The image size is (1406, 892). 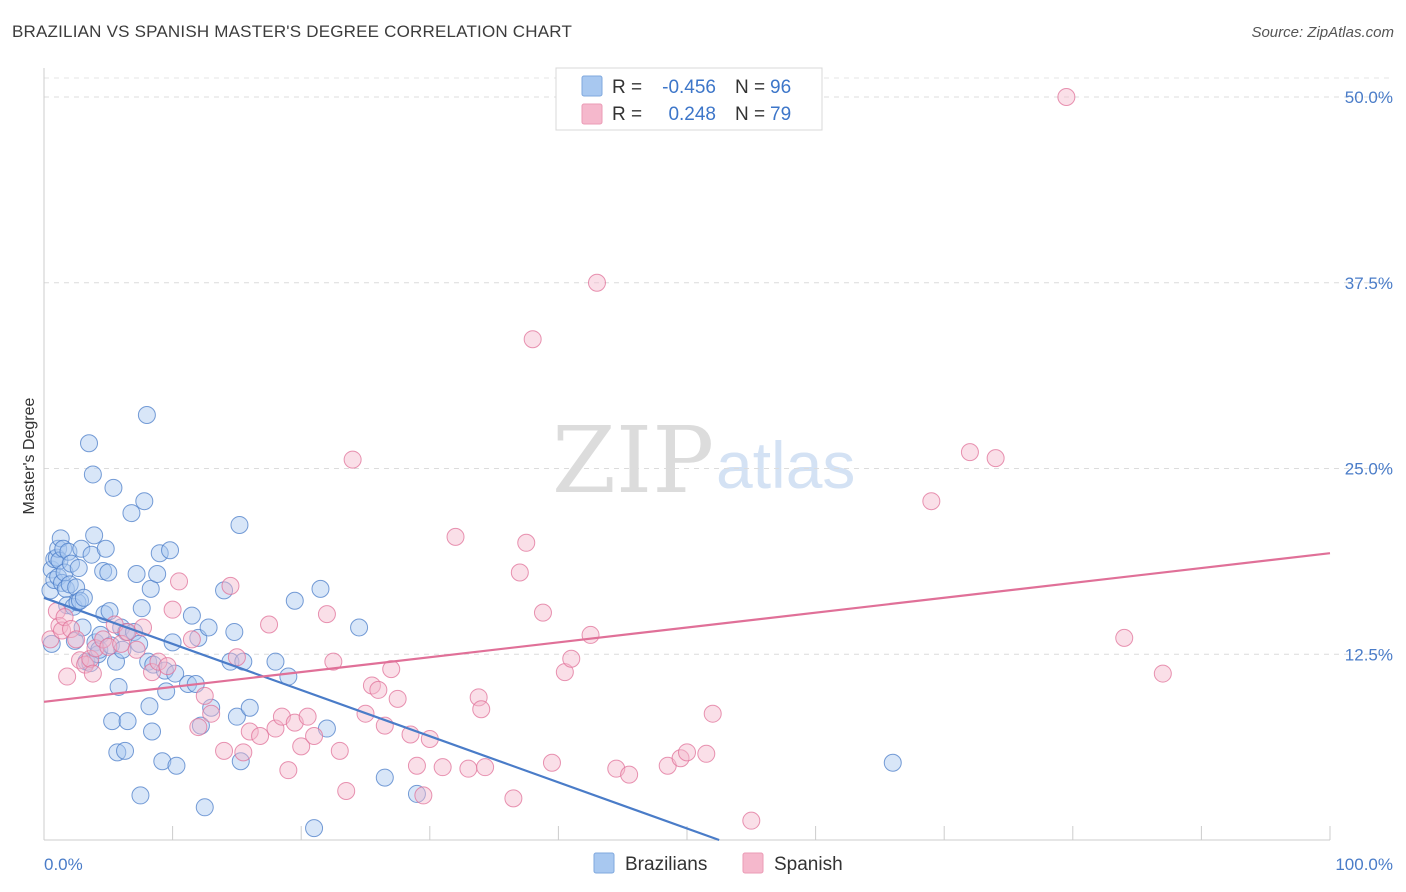 I want to click on x-tick-label-1: 100.0%, so click(x=1364, y=864).